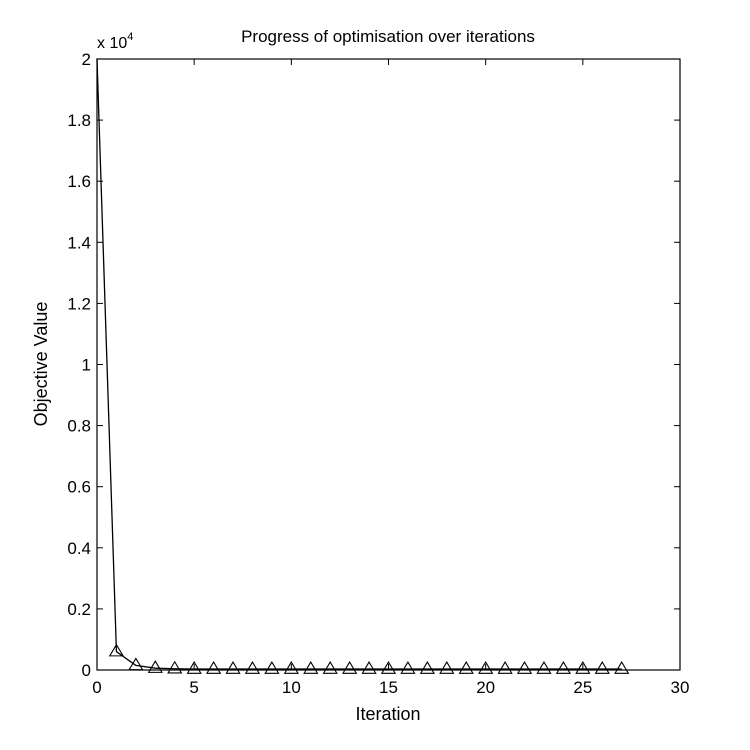  I want to click on y-tick-label: 0.6, so click(79, 487).